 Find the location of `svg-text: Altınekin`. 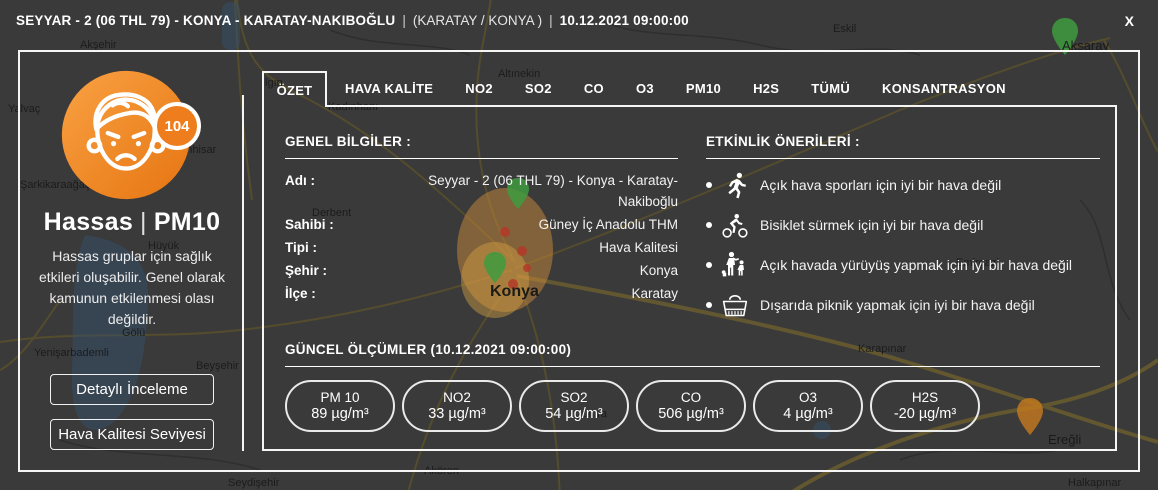

svg-text: Altınekin is located at coordinates (519, 74).